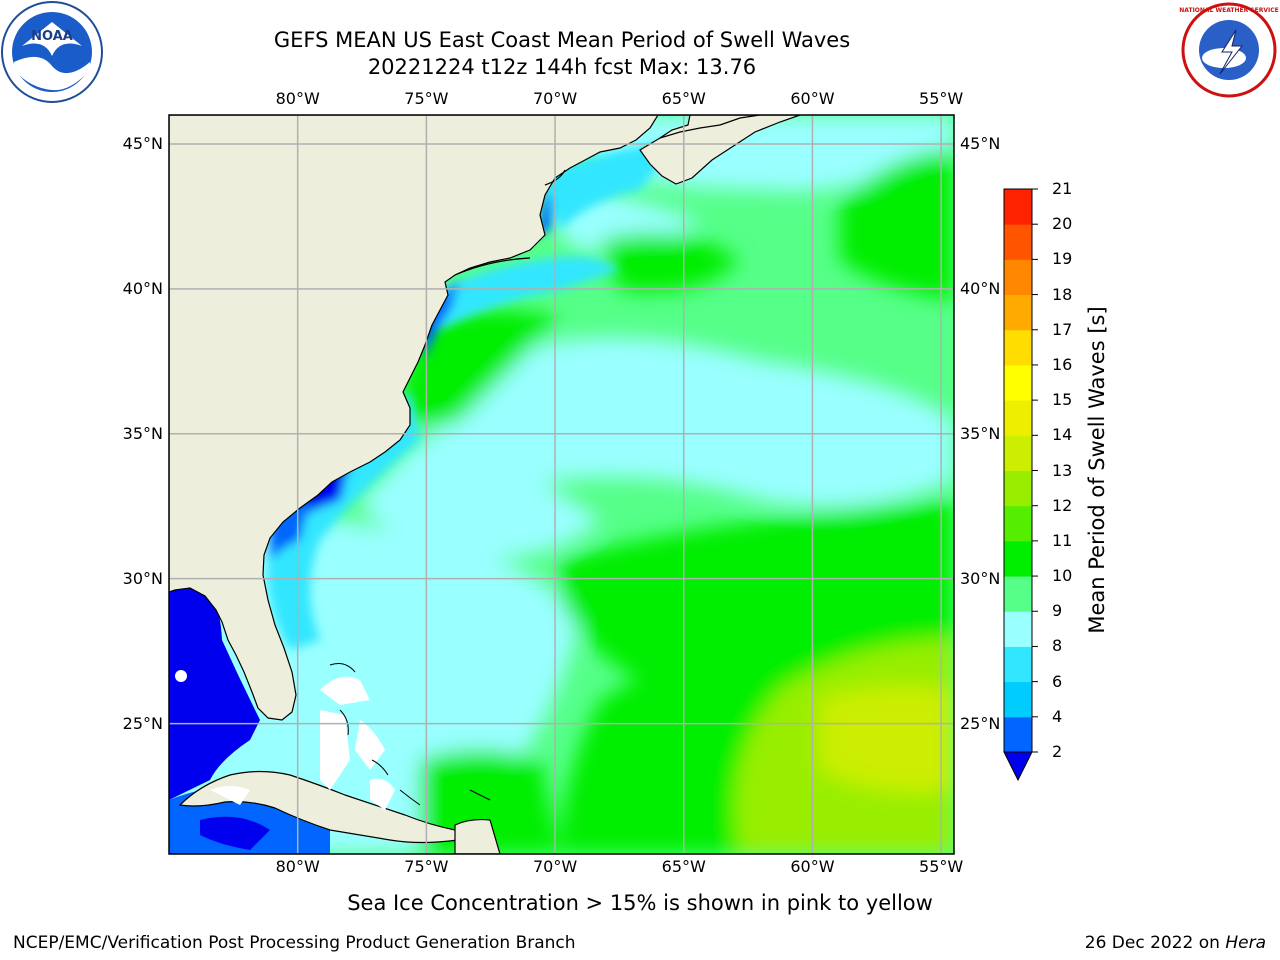 This screenshot has height=960, width=1280. Describe the element at coordinates (142, 143) in the screenshot. I see `lat-tick-label-left: 45°N` at that location.